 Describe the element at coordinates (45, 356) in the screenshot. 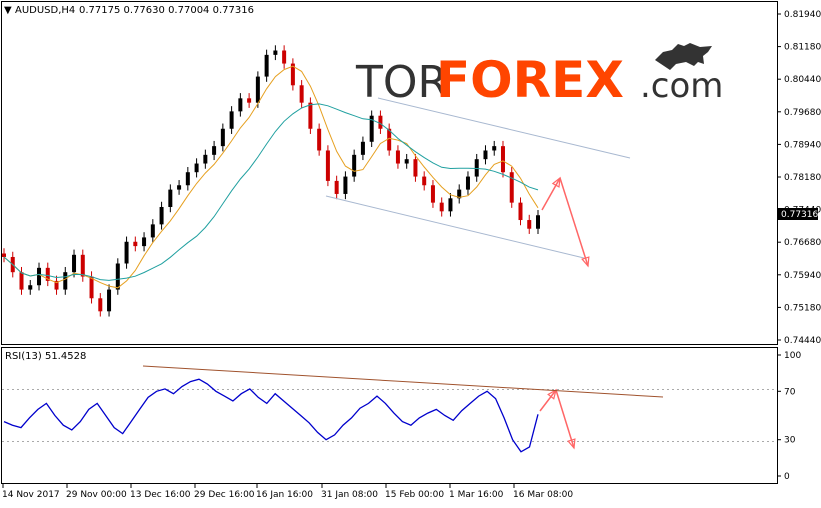

I see `rsi-title: RSI(13) 51.4528` at that location.